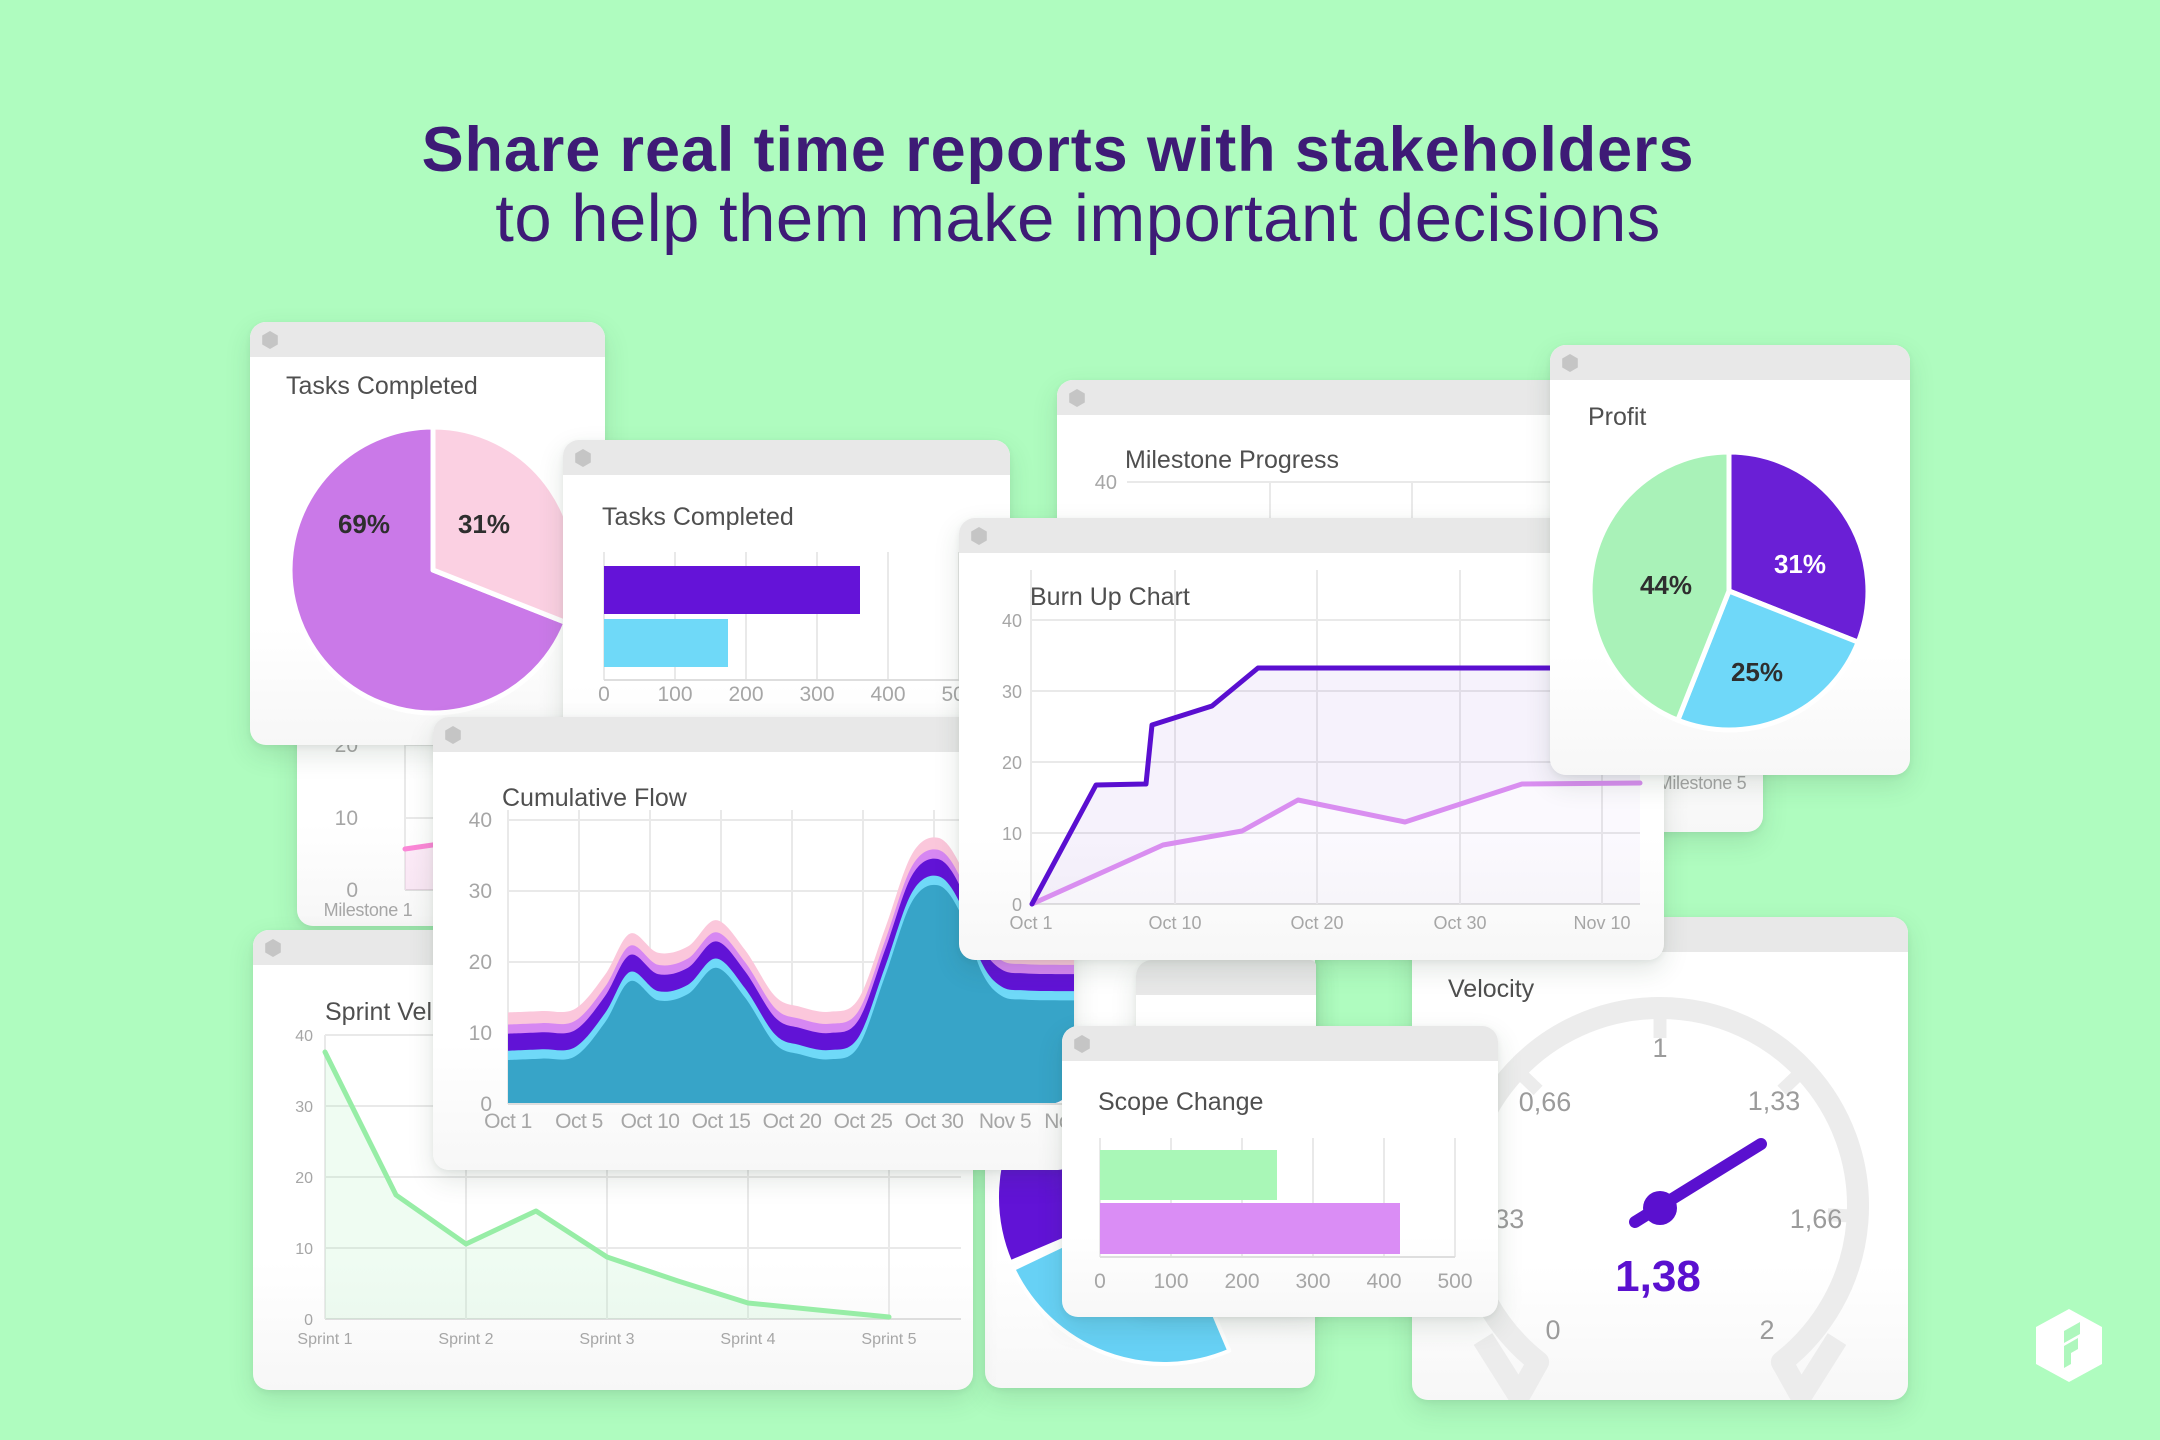 The width and height of the screenshot is (2160, 1440). What do you see at coordinates (1454, 1281) in the screenshot?
I see `svg-text: 500` at bounding box center [1454, 1281].